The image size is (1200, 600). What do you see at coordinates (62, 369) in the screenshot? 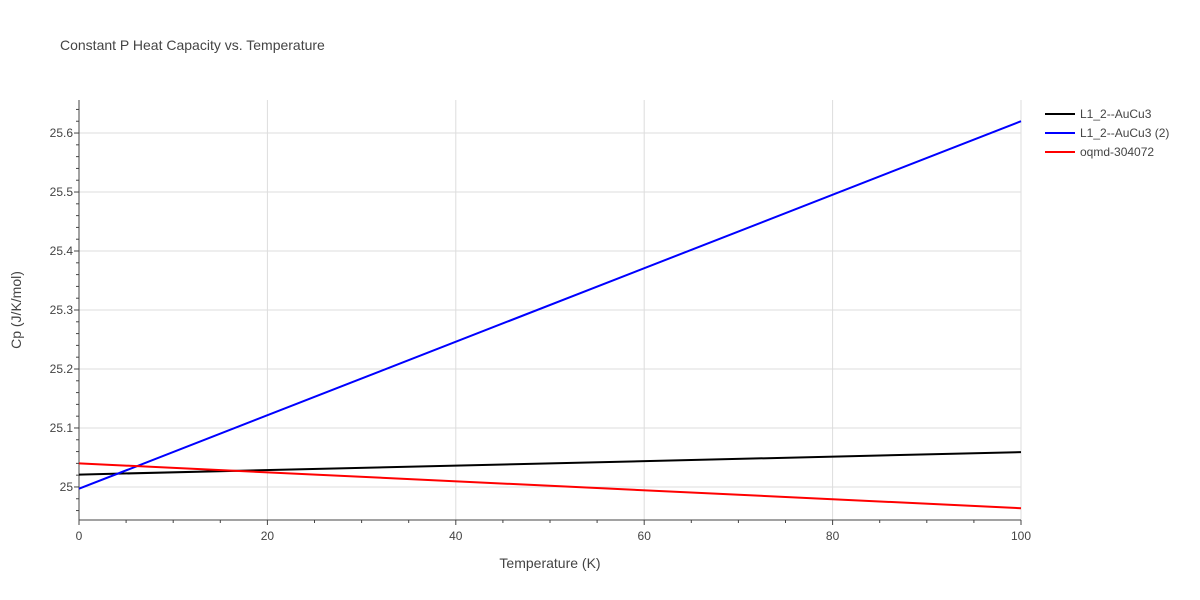
I see `y-tick-label: 25.2` at bounding box center [62, 369].